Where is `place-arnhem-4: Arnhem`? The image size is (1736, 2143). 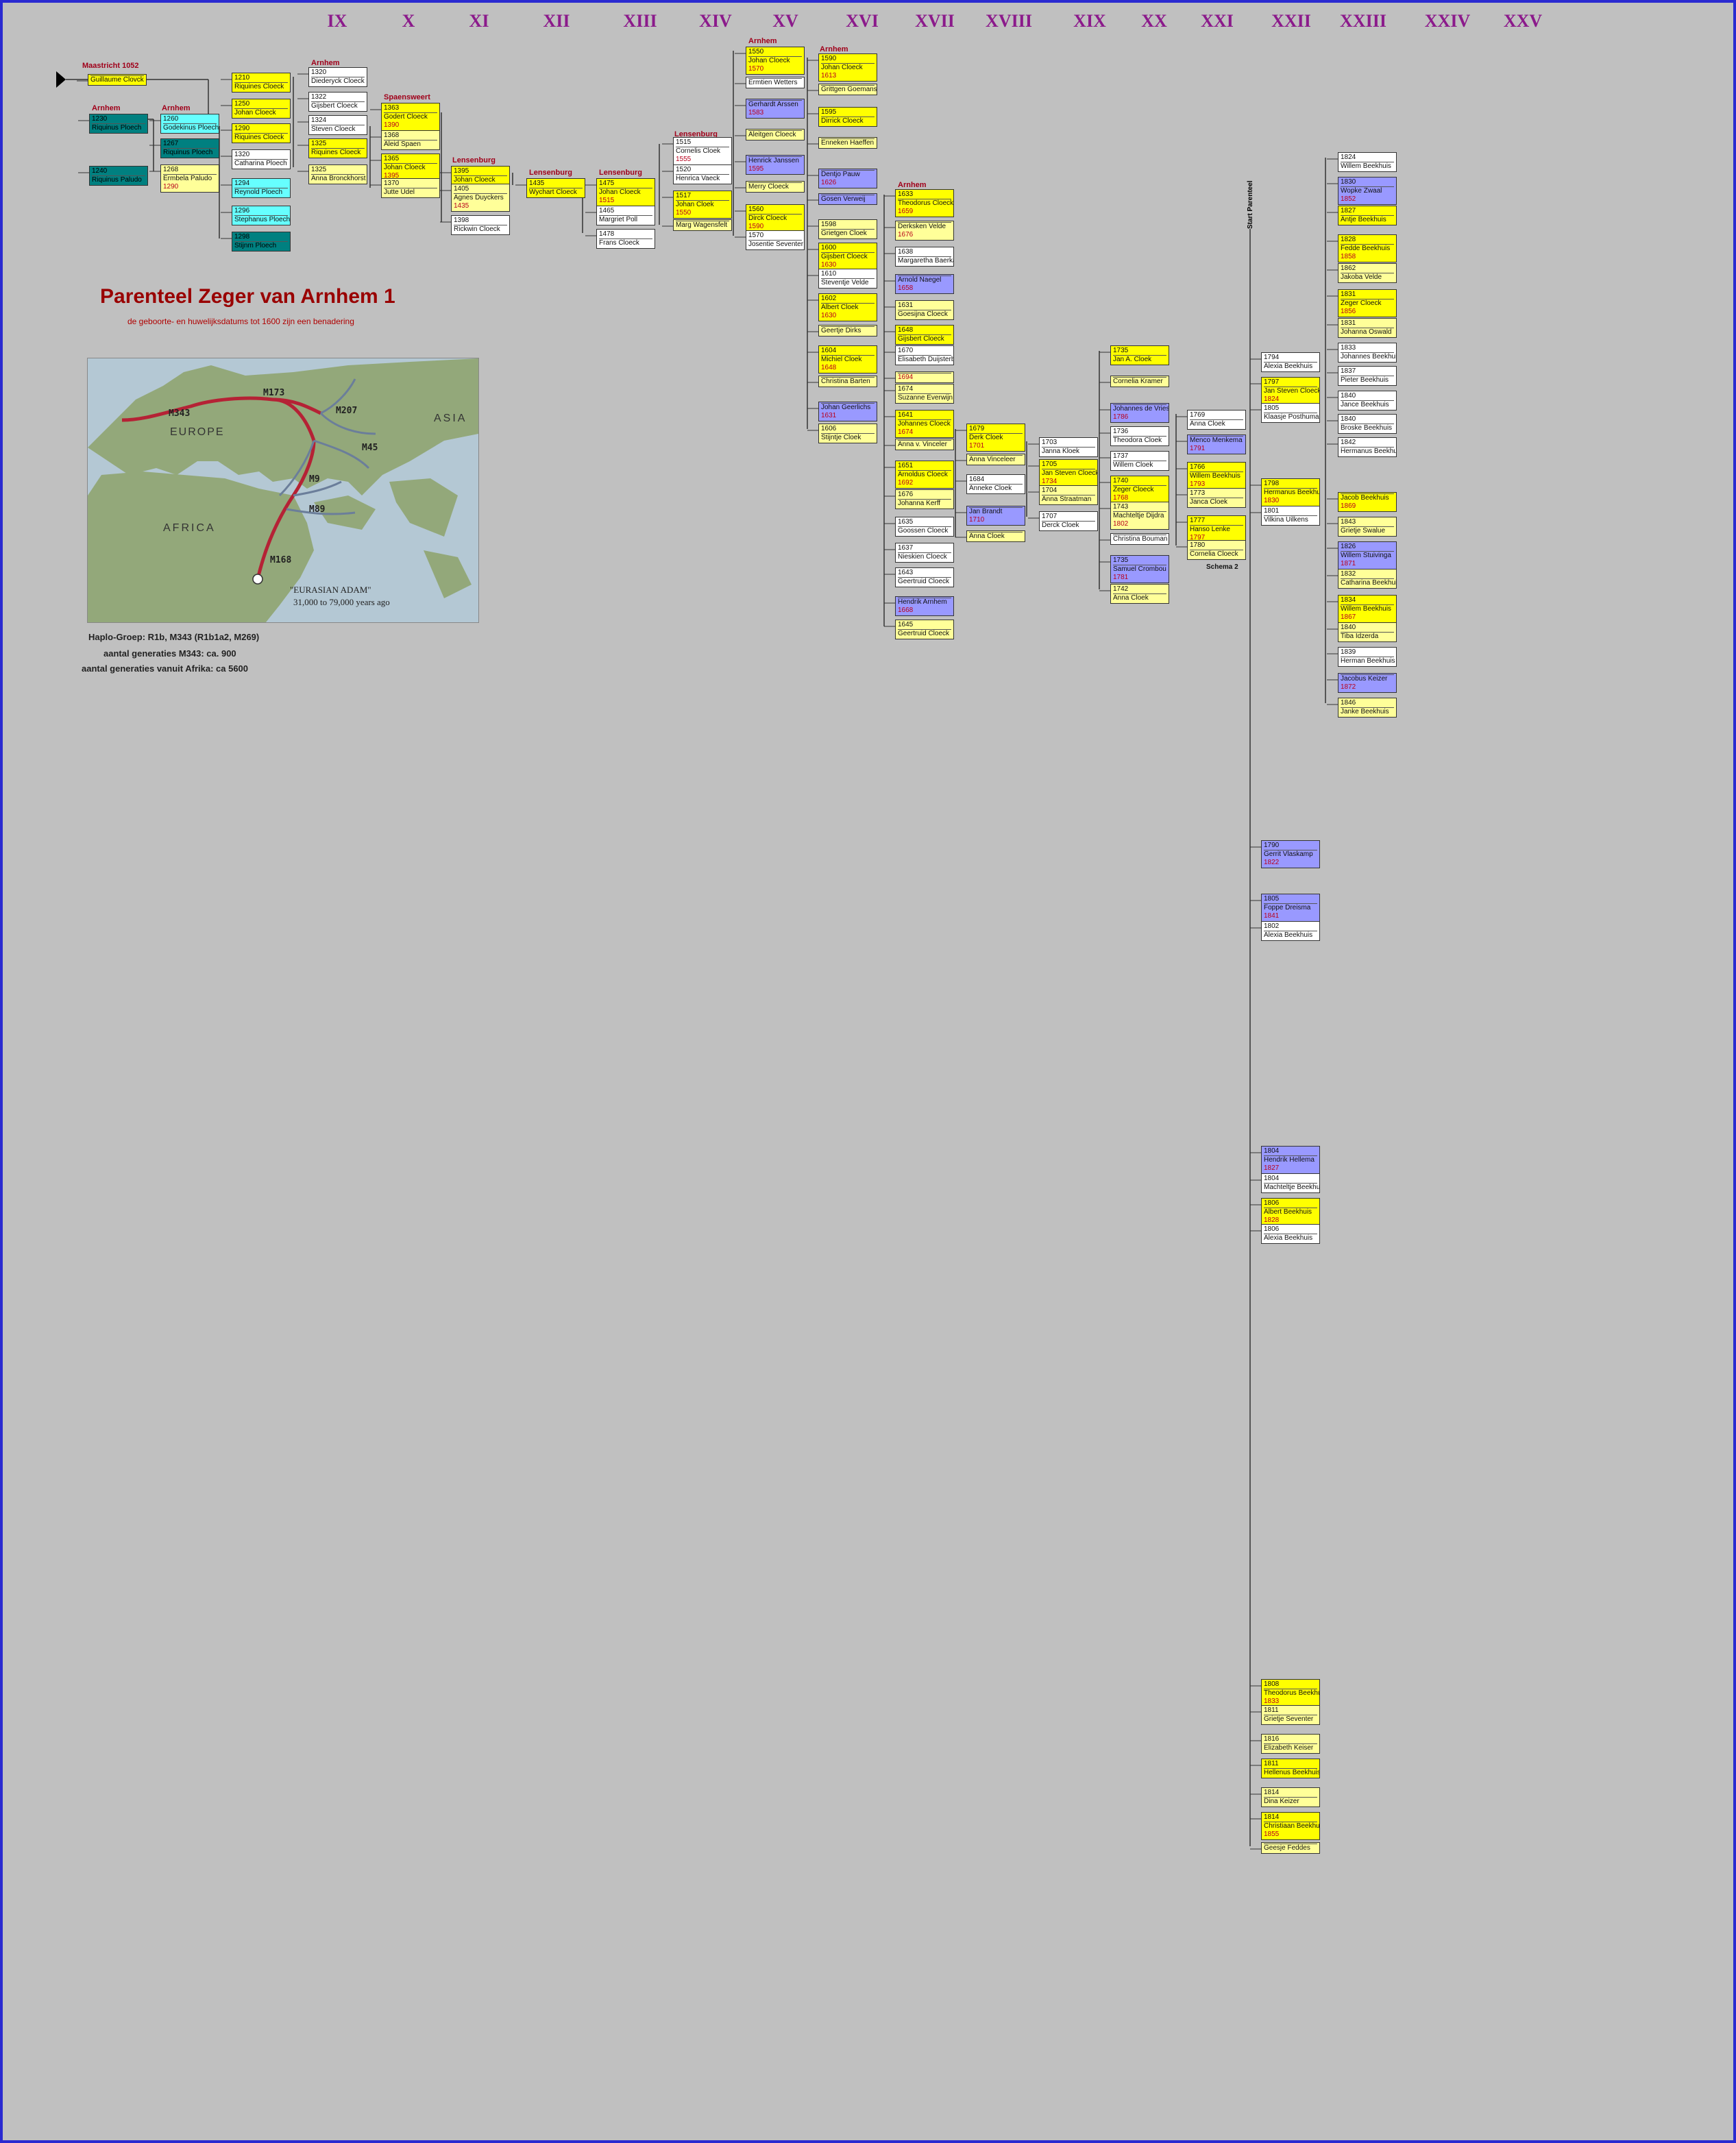
place-arnhem-4: Arnhem is located at coordinates (763, 41).